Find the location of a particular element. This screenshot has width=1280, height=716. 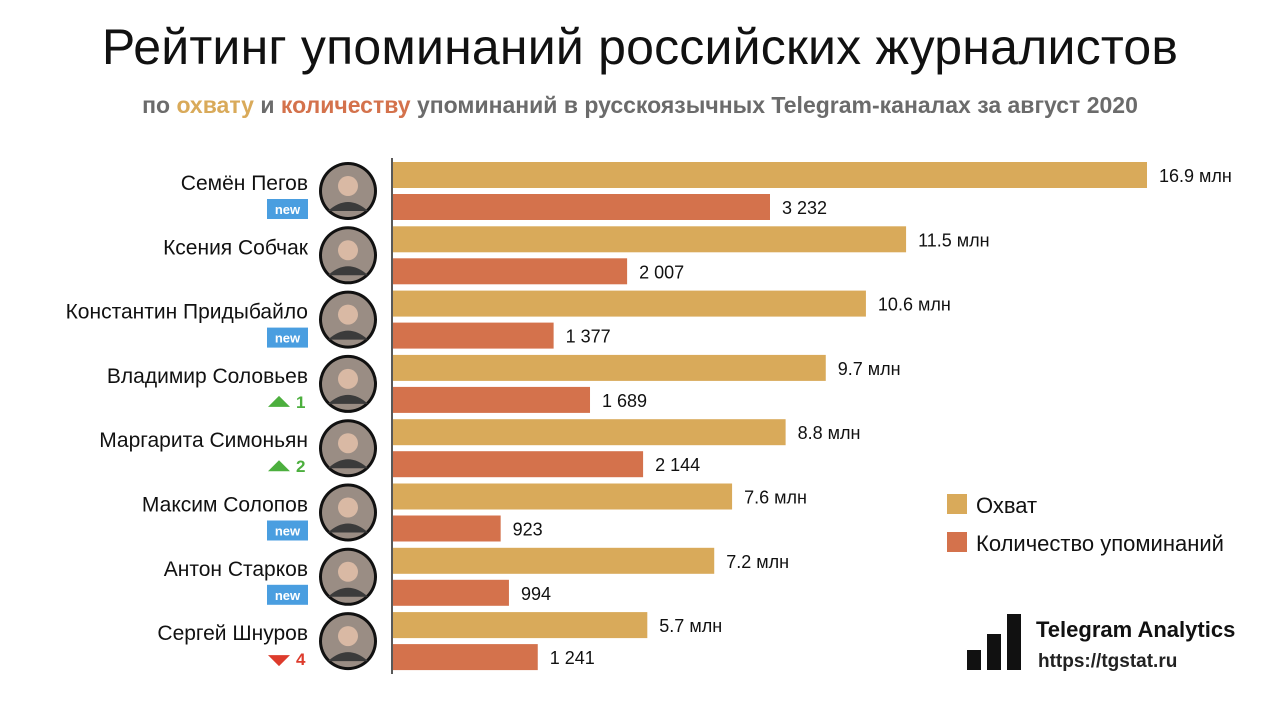

brand-name: Telegram Analytics is located at coordinates (1135, 629).